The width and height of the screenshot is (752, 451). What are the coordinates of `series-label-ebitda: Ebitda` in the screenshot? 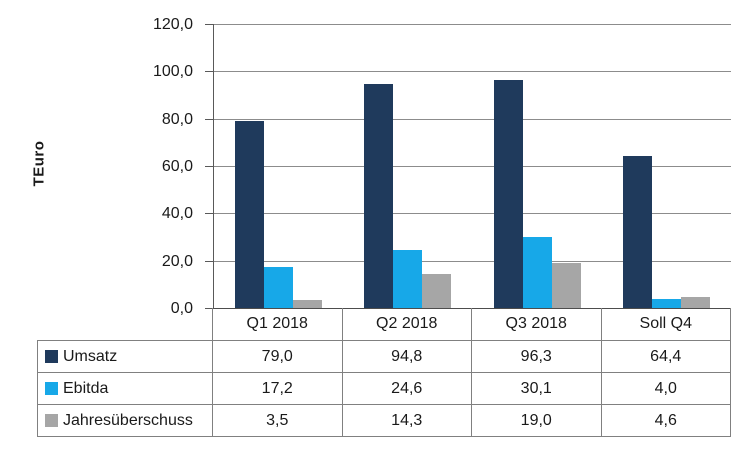 It's located at (125, 389).